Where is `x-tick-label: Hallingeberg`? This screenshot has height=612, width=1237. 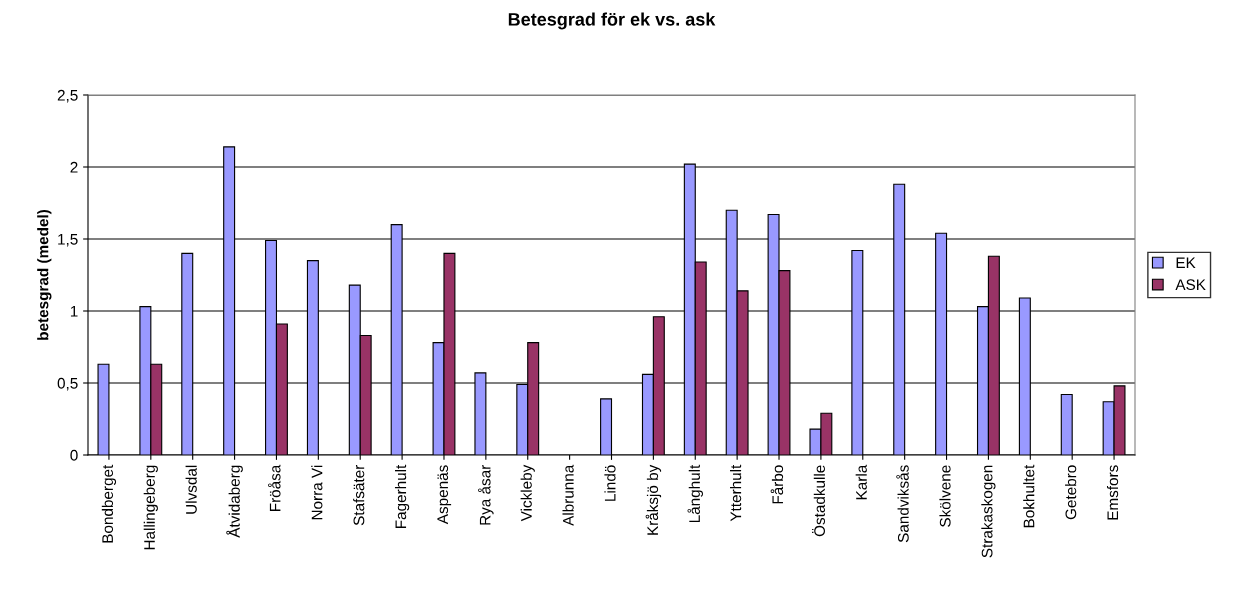 x-tick-label: Hallingeberg is located at coordinates (150, 507).